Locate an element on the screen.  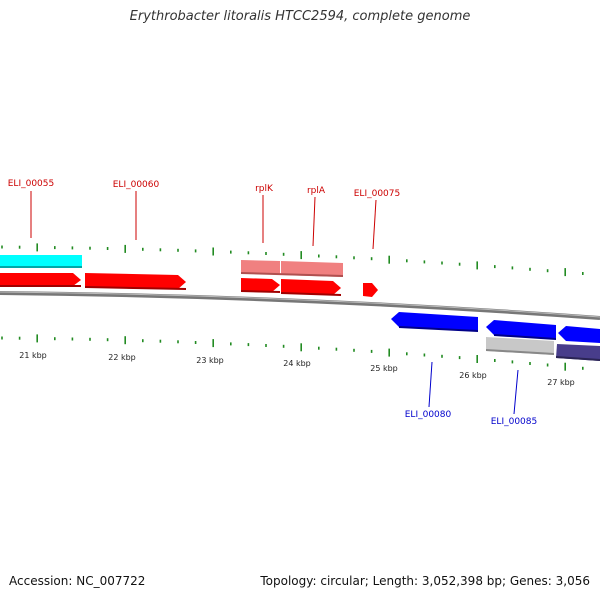
gene-label-ELI_00060: ELI_00060 is located at coordinates (136, 185).